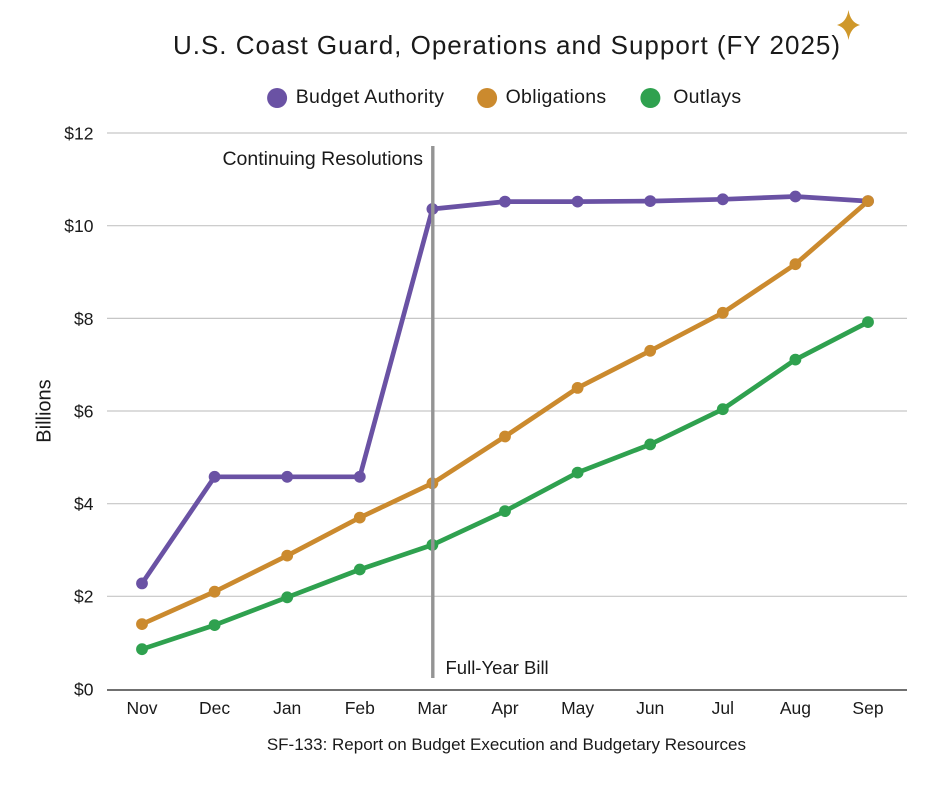 Image resolution: width=940 pixels, height=788 pixels. Describe the element at coordinates (45, 410) in the screenshot. I see `svg-text: Billions` at that location.